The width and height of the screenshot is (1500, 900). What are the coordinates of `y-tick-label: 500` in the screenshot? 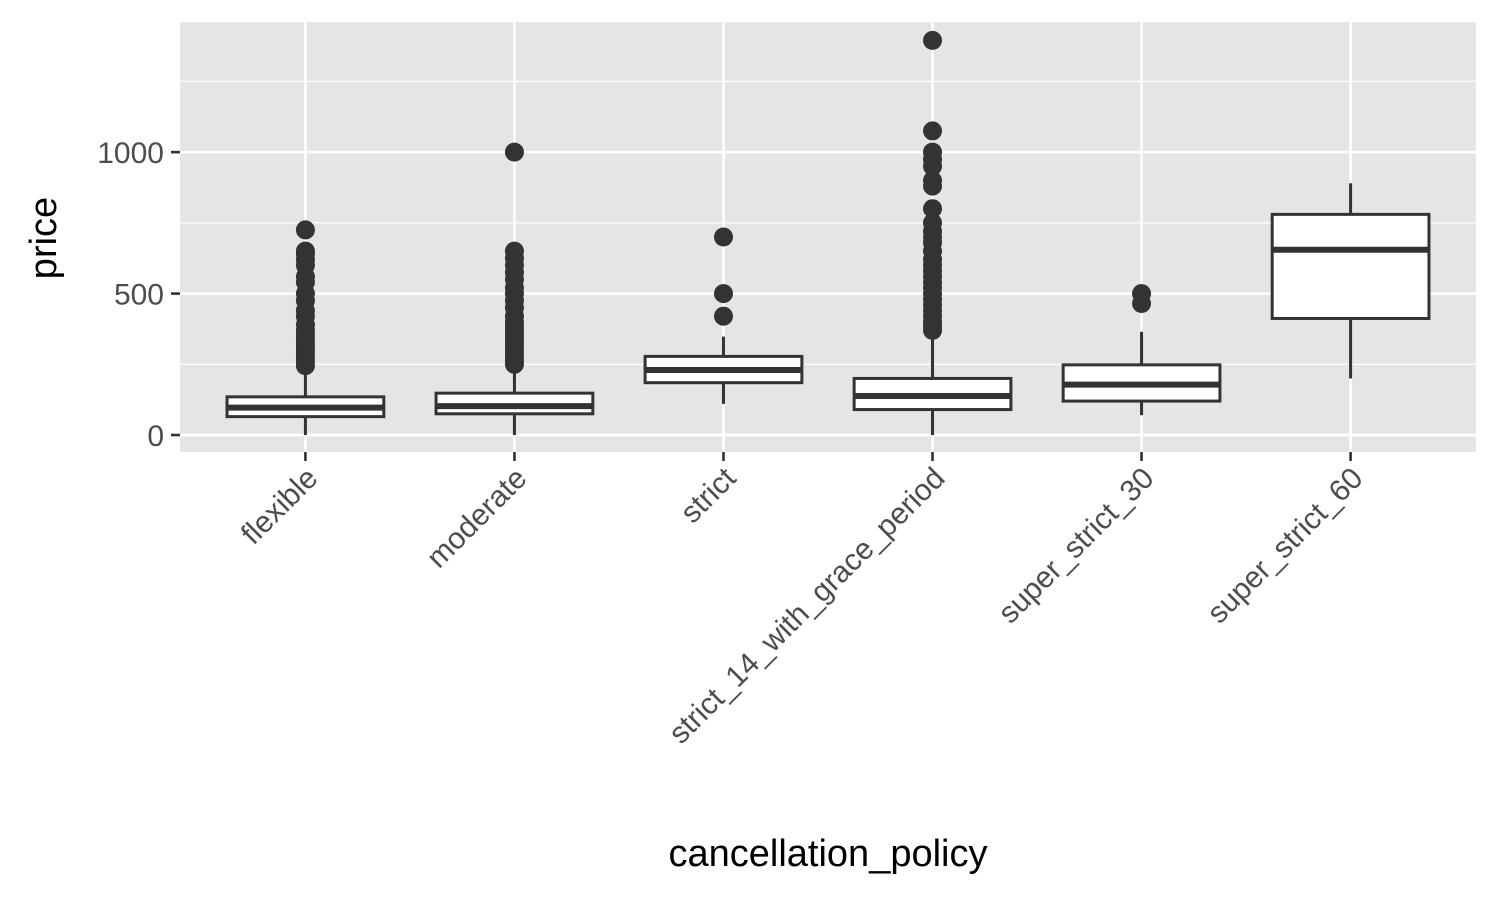 It's located at (139, 295).